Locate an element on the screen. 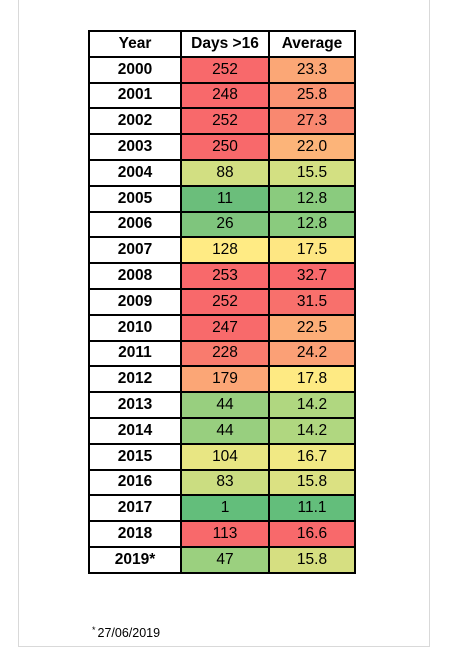 The image size is (449, 648). footnote: * 27/06/2019 is located at coordinates (126, 632).